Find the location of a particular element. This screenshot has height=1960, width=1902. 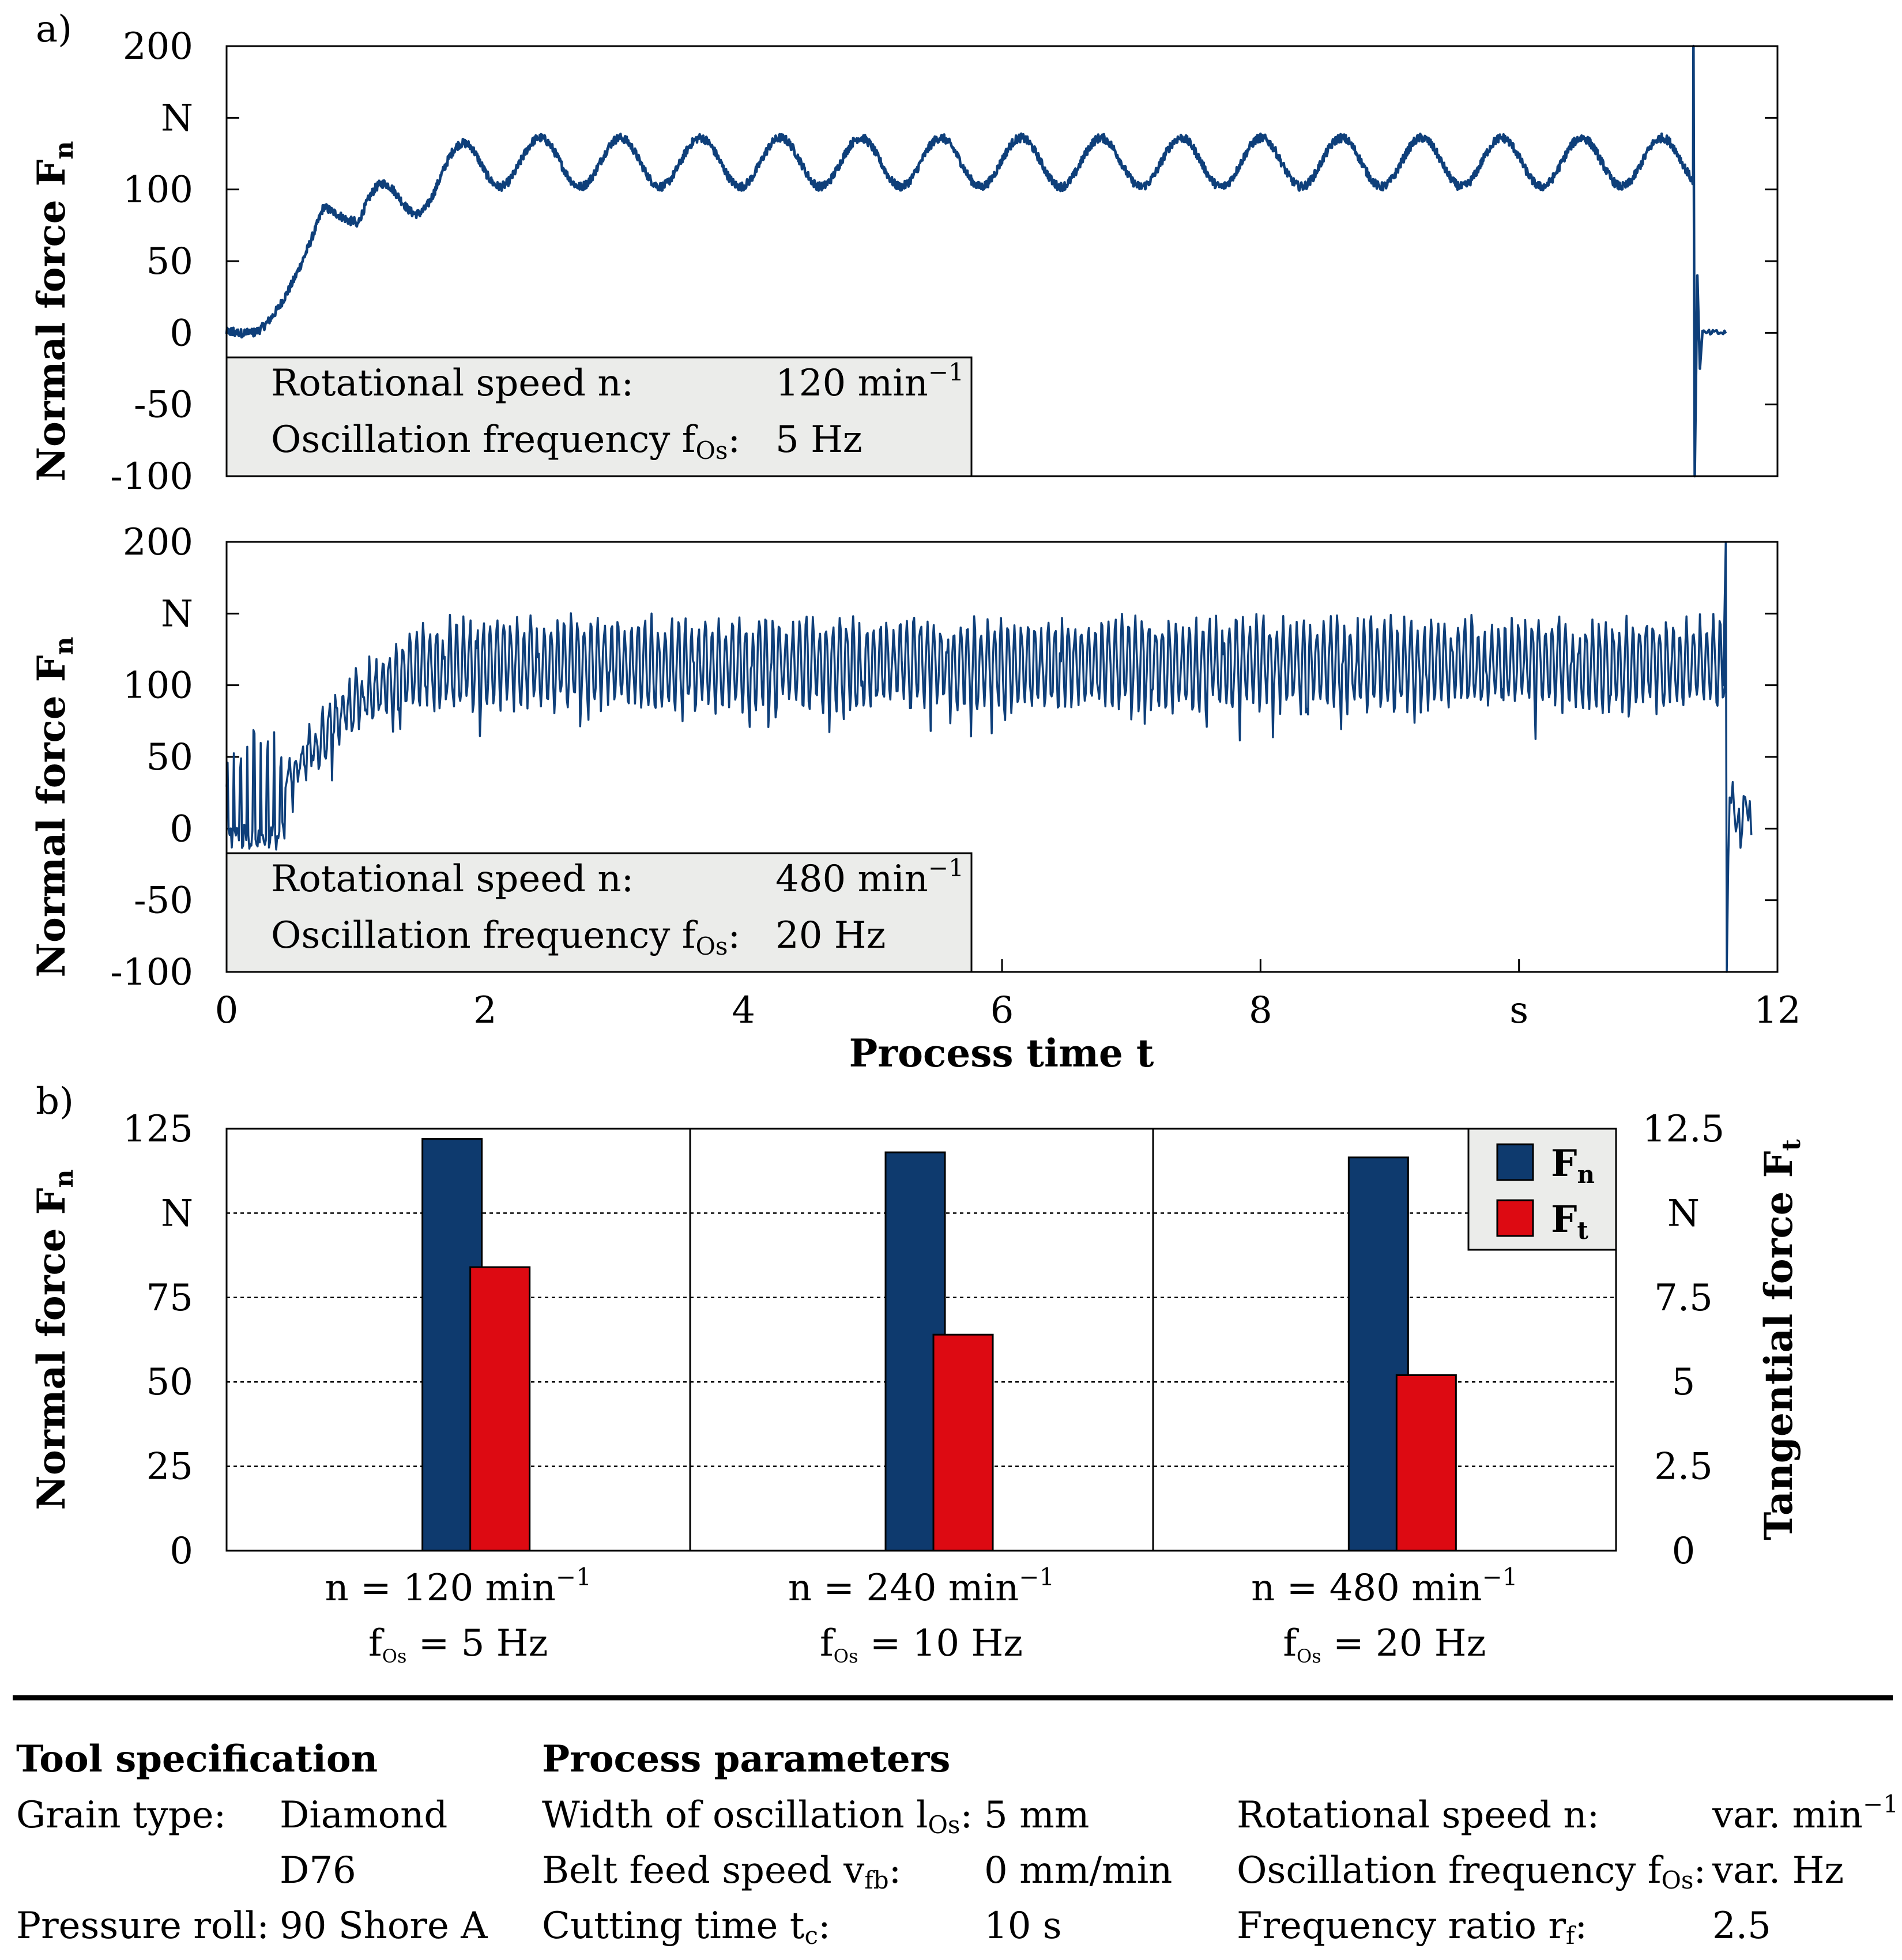

middle-y-tick-labels: 200 N 100 50 0 -50 -100 is located at coordinates (151, 757).